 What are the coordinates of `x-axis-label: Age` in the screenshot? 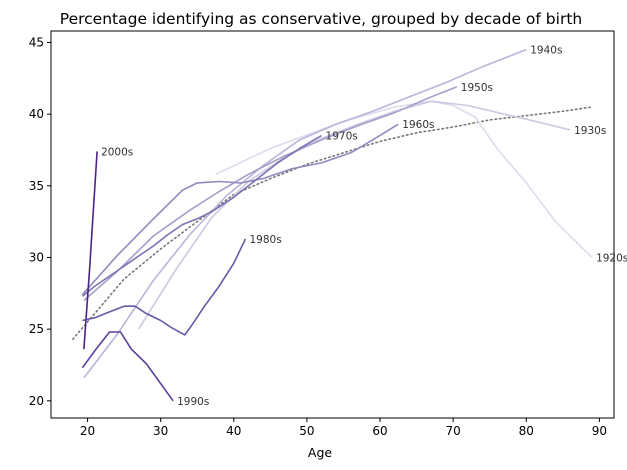 It's located at (320, 452).